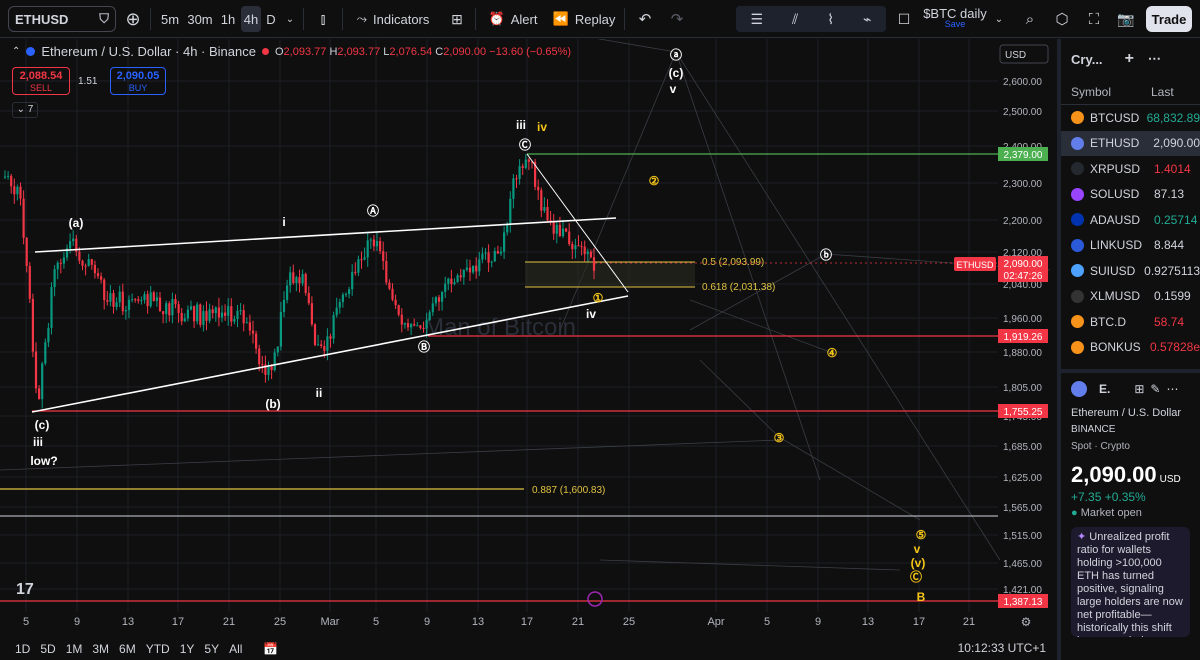 The image size is (1200, 660). What do you see at coordinates (330, 622) in the screenshot?
I see `time-axis-label: Mar` at bounding box center [330, 622].